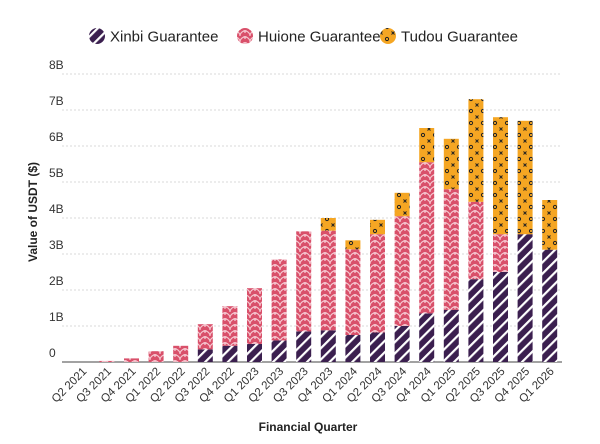 The width and height of the screenshot is (600, 444). Describe the element at coordinates (56, 137) in the screenshot. I see `y-tick-label: 6B` at that location.